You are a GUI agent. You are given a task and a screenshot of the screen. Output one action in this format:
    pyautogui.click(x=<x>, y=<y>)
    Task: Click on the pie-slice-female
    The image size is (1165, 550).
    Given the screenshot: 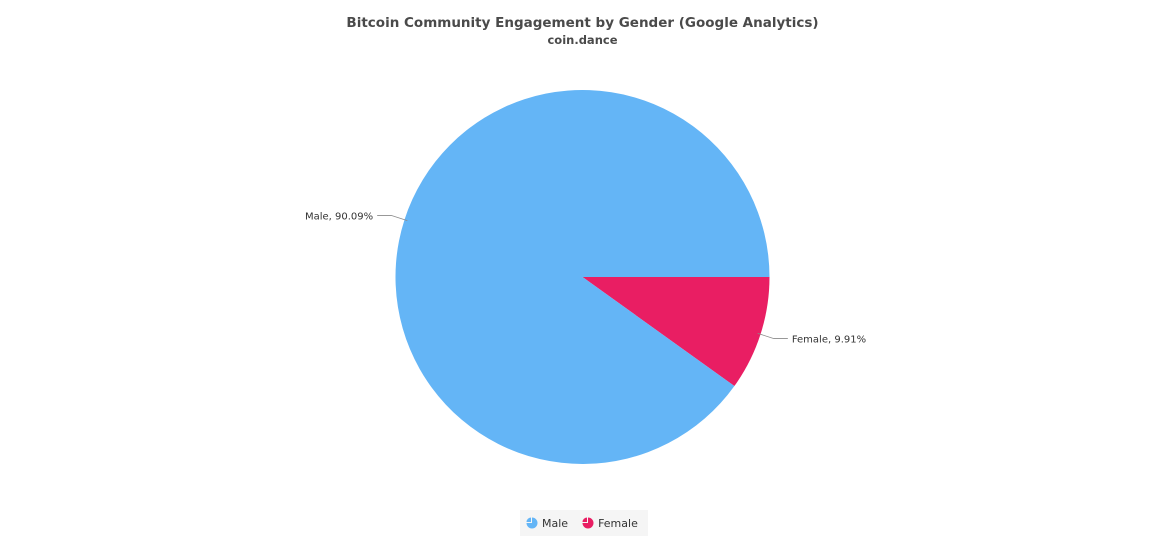 What is the action you would take?
    pyautogui.click(x=676, y=332)
    